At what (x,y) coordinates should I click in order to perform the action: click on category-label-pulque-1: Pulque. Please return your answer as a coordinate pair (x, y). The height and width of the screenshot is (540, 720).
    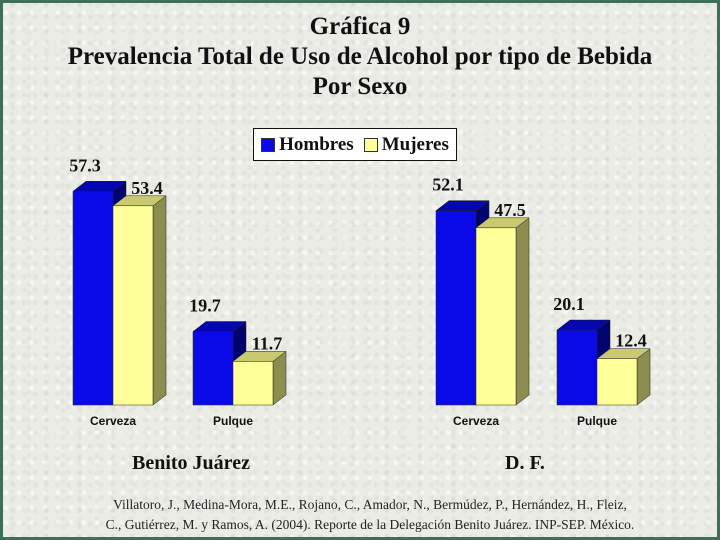
    Looking at the image, I should click on (597, 421).